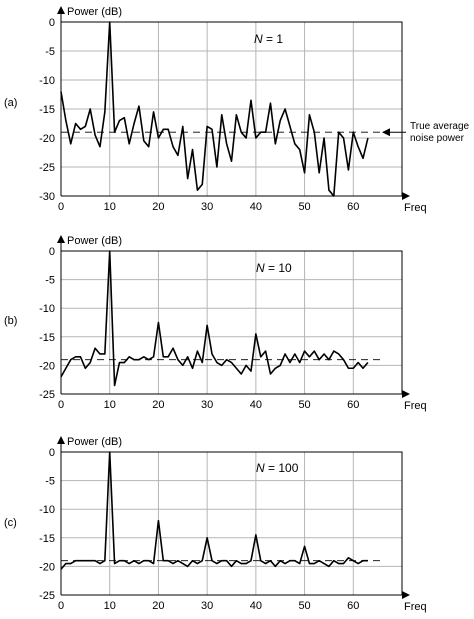 This screenshot has height=619, width=474. I want to click on annotation-text: noise power, so click(437, 138).